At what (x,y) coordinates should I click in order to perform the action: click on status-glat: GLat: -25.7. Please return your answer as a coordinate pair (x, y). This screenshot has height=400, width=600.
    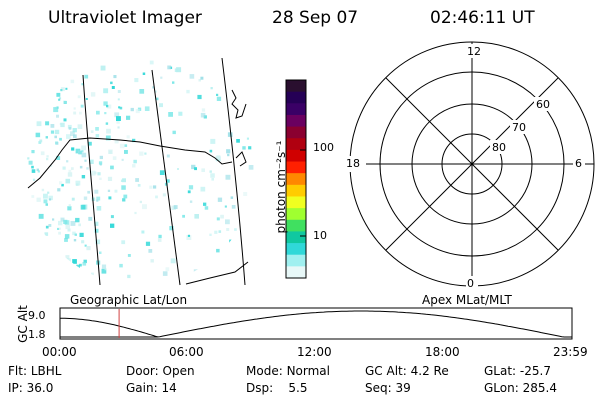
    Looking at the image, I should click on (517, 371).